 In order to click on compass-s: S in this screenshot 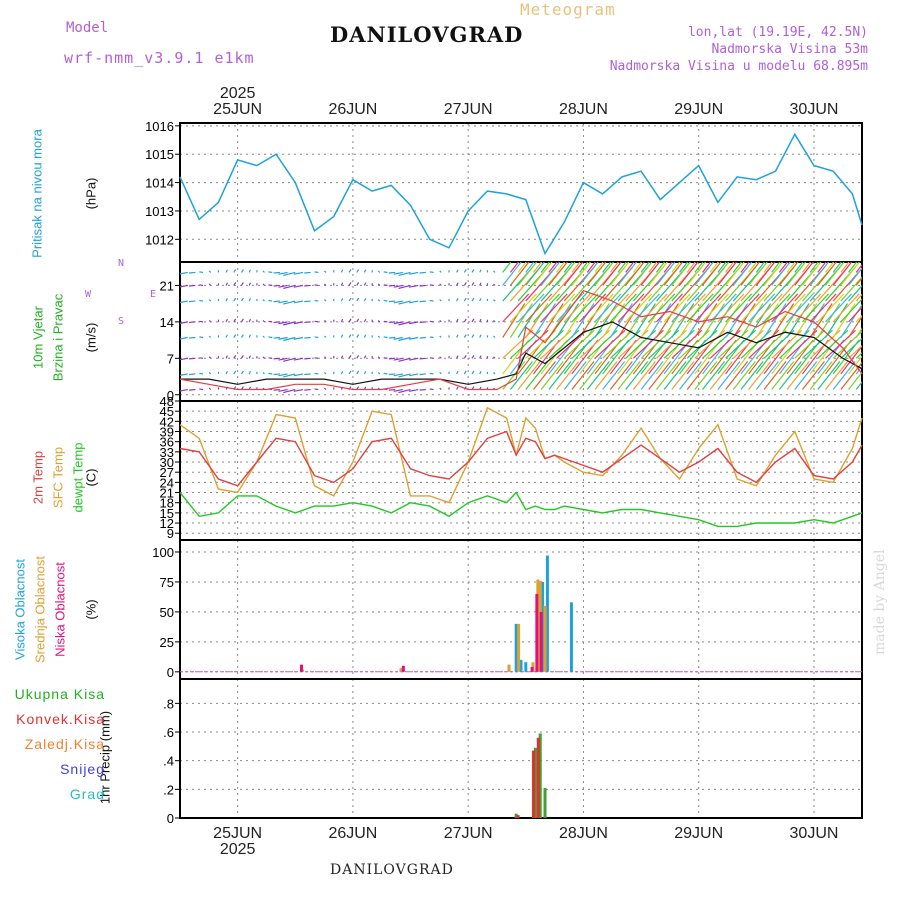, I will do `click(121, 321)`.